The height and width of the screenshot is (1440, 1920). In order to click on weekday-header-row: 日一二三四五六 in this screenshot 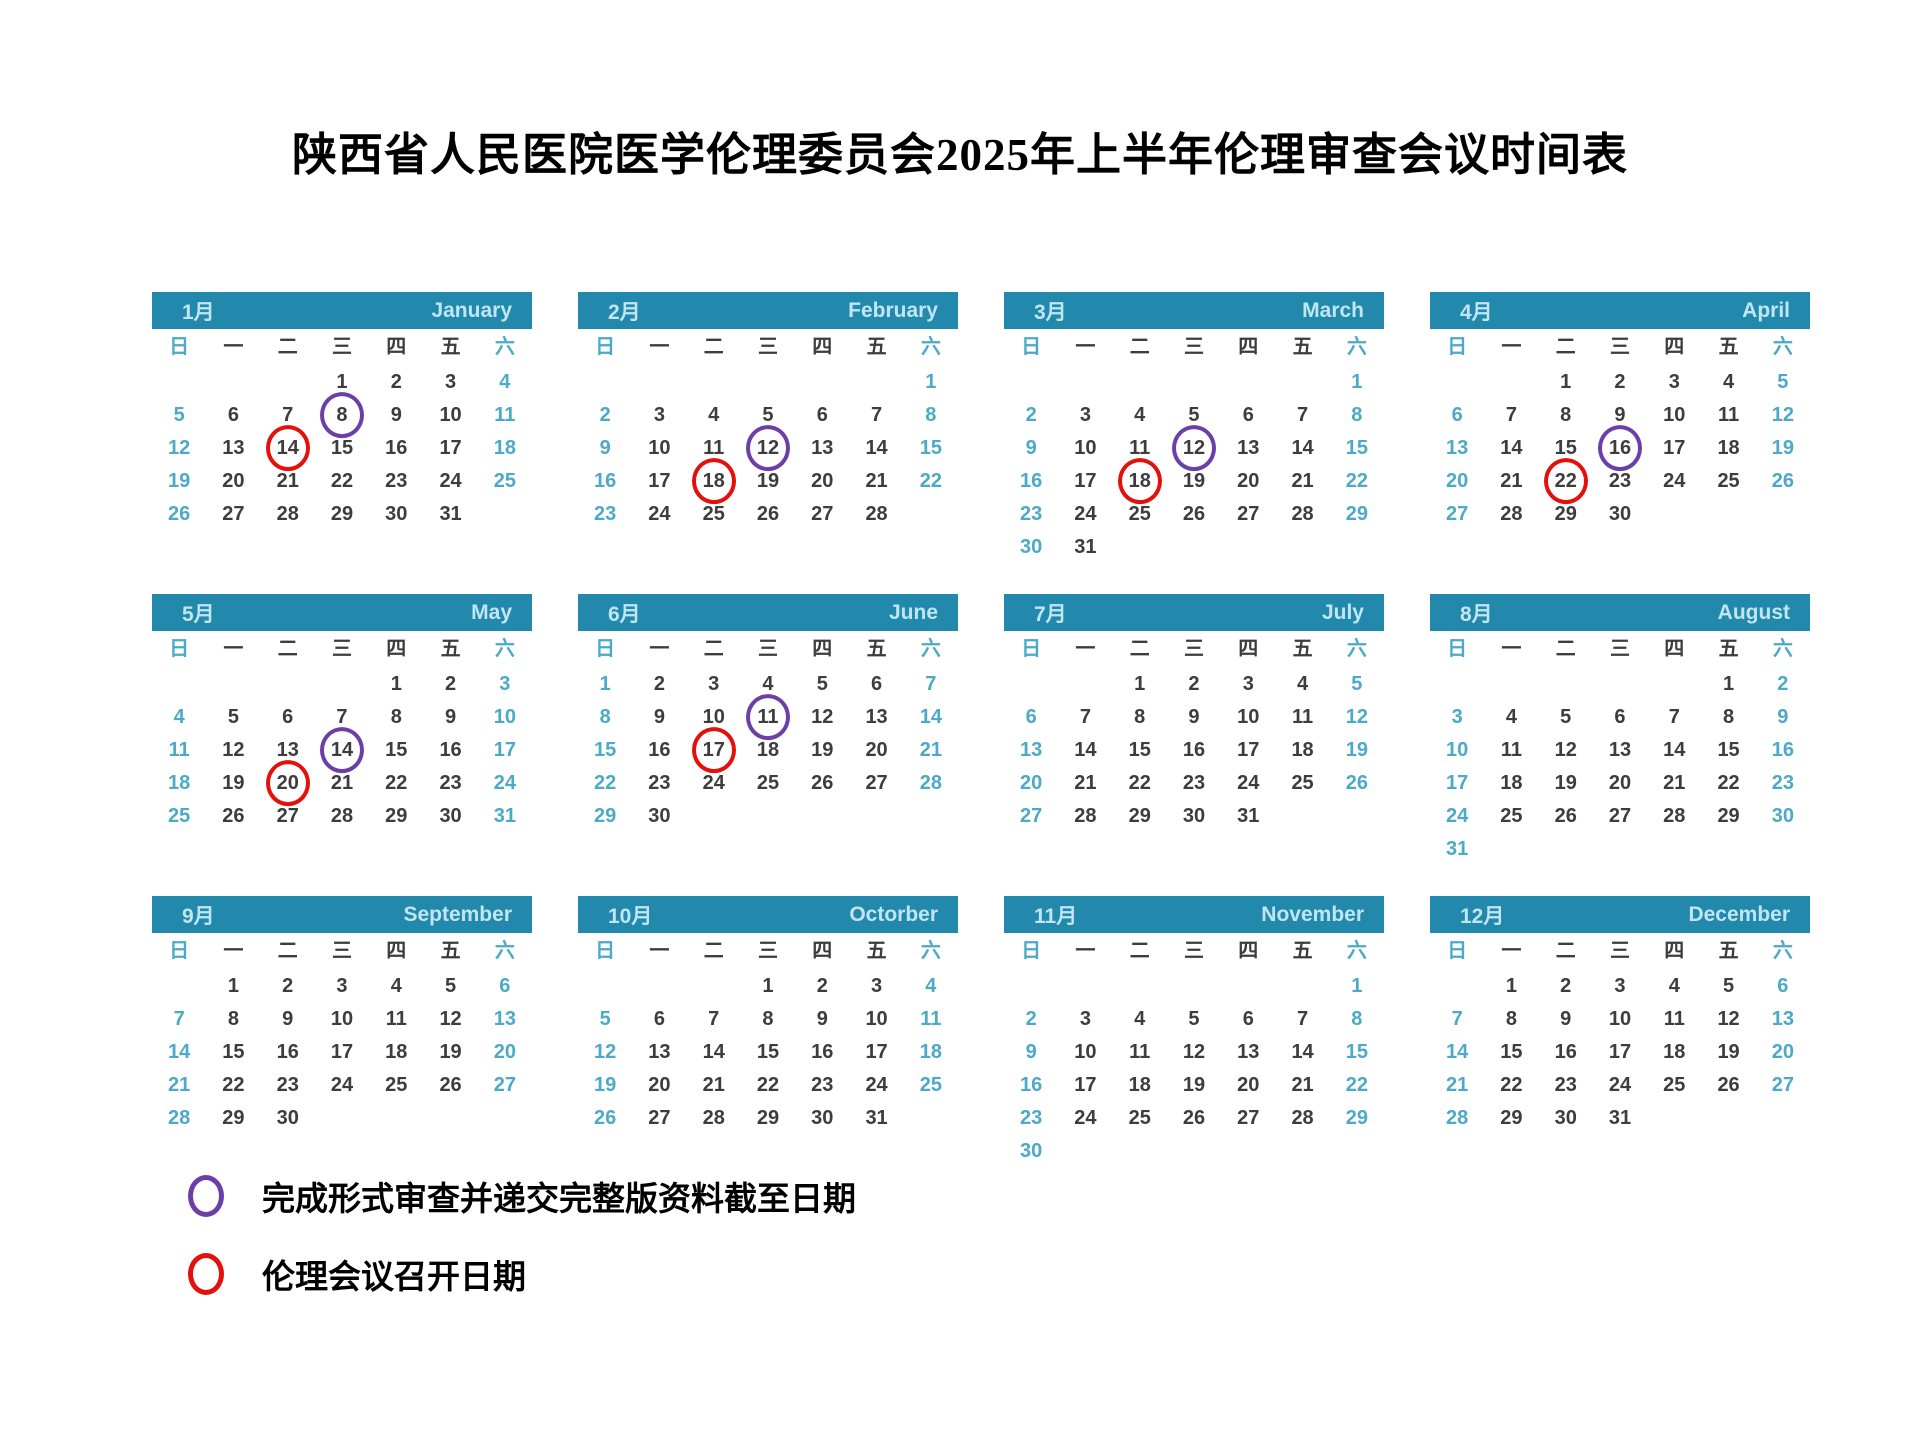, I will do `click(1620, 649)`.